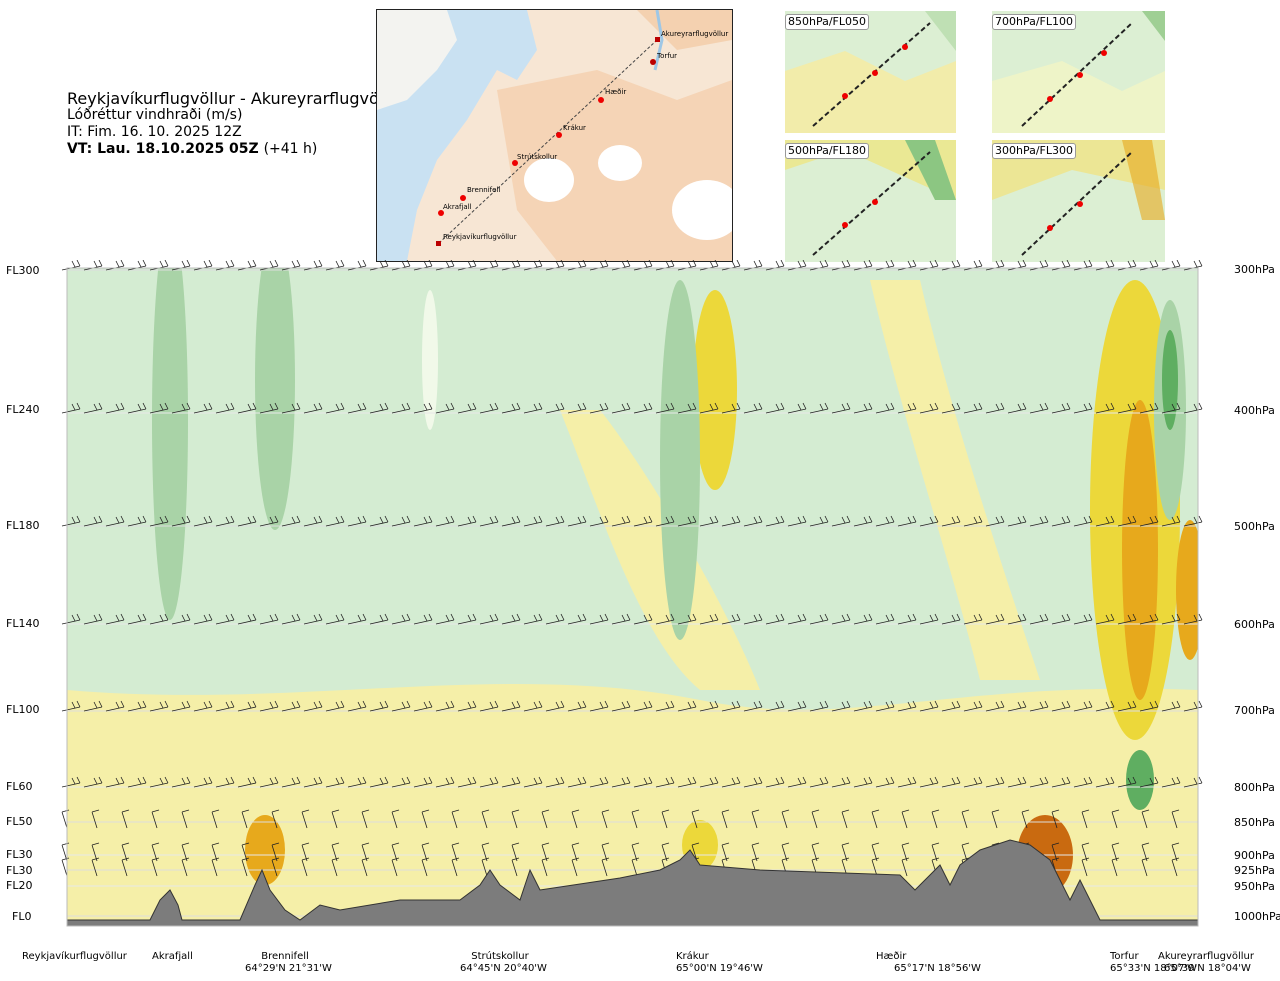 The width and height of the screenshot is (1280, 981). Describe the element at coordinates (870, 72) in the screenshot. I see `level-map-850: 850hPa/FL050` at that location.